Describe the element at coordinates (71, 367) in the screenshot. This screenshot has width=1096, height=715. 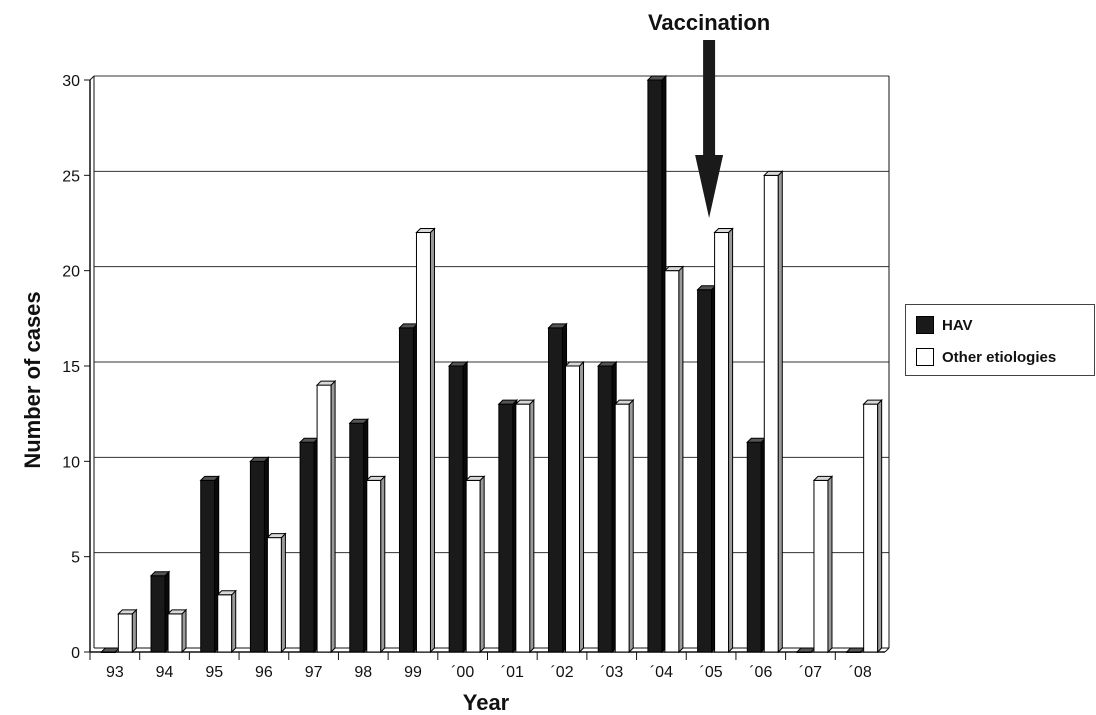
I see `y-tick-label: 15` at that location.